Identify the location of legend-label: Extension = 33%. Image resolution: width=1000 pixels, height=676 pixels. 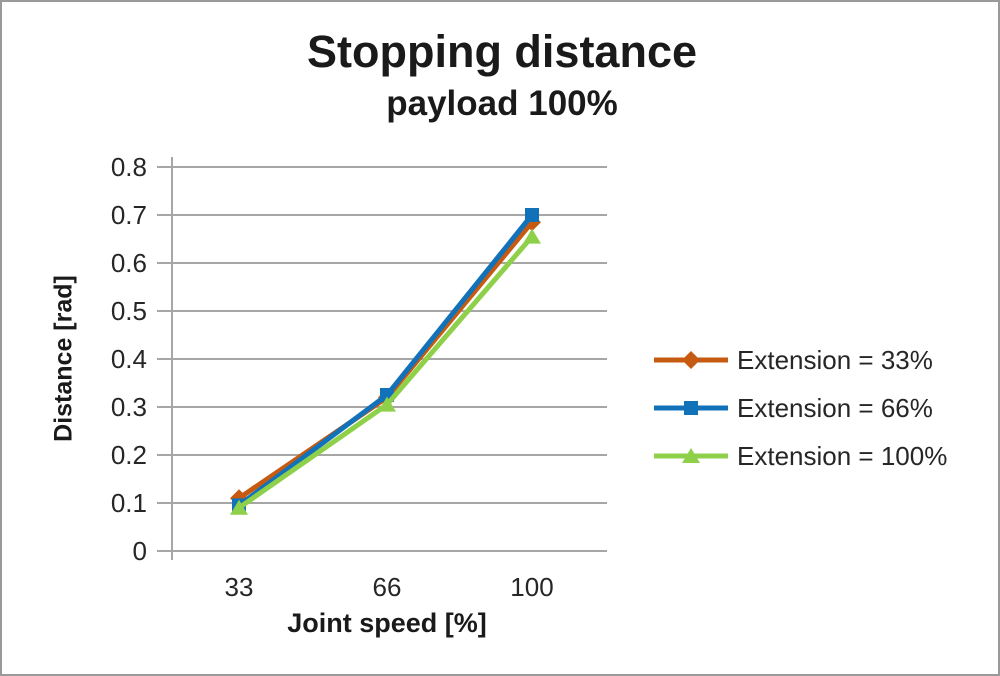
(835, 359).